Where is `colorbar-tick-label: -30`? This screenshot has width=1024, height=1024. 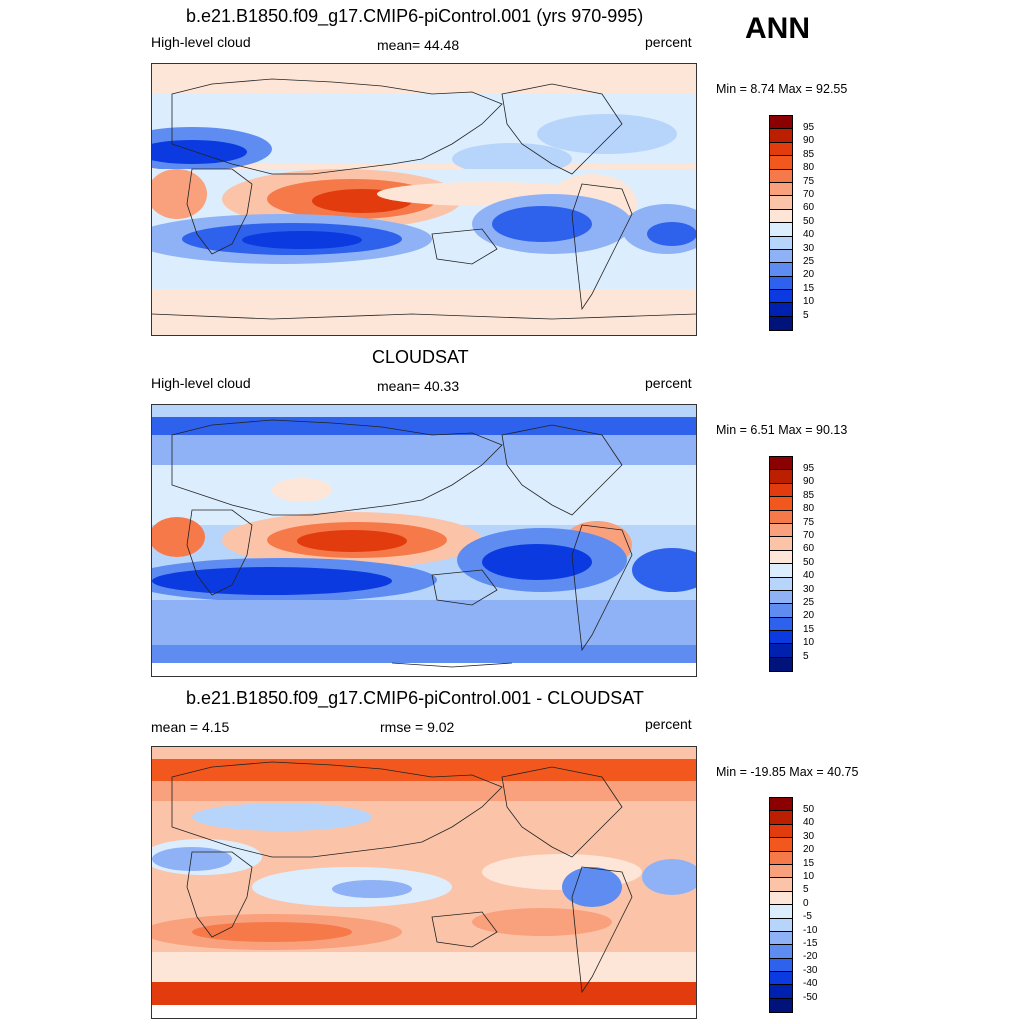
colorbar-tick-label: -30 is located at coordinates (810, 970).